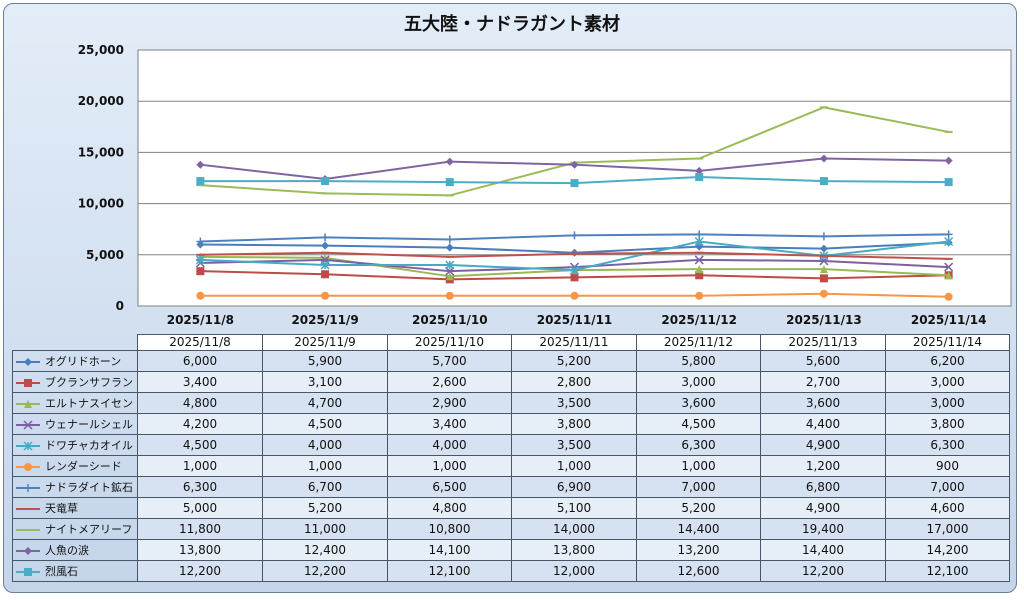  Describe the element at coordinates (823, 424) in the screenshot. I see `table-cell: 4,400` at that location.